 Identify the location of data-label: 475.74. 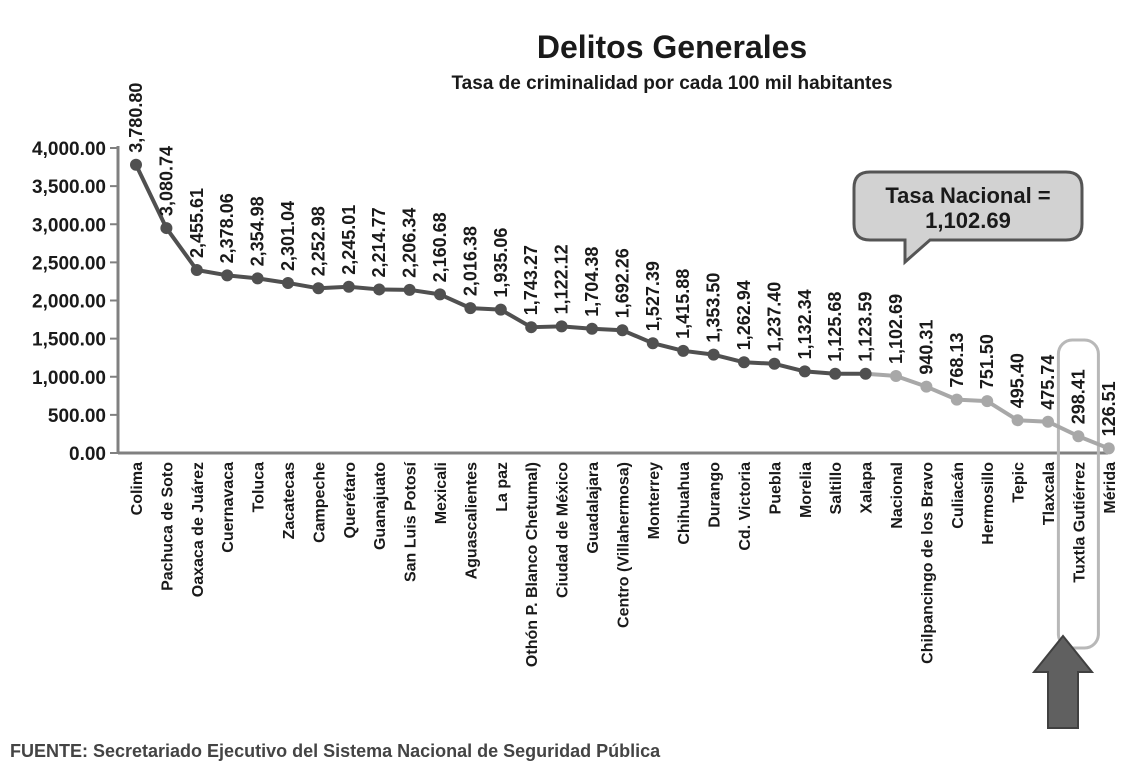
(1048, 382).